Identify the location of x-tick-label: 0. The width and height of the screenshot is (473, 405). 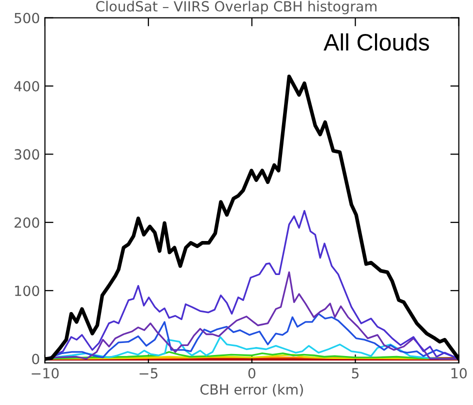
(252, 373).